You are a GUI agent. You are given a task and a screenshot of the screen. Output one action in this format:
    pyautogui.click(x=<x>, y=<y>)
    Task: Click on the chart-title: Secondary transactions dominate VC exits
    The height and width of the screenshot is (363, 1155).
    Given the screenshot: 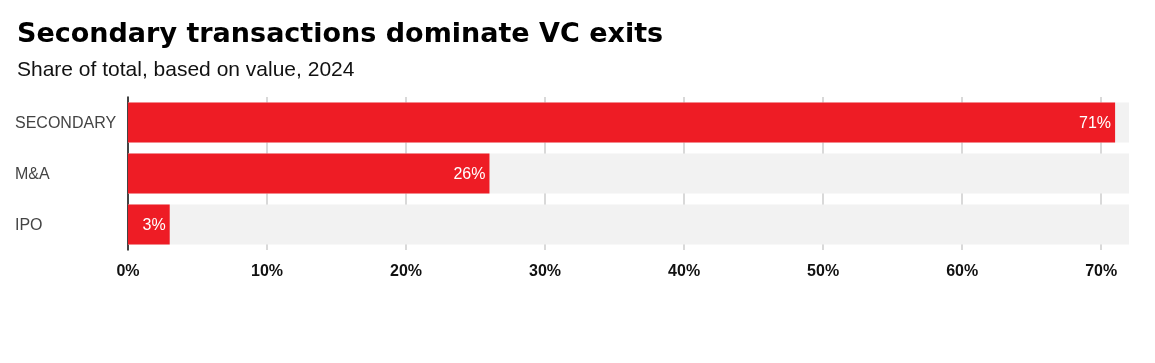 What is the action you would take?
    pyautogui.click(x=340, y=32)
    